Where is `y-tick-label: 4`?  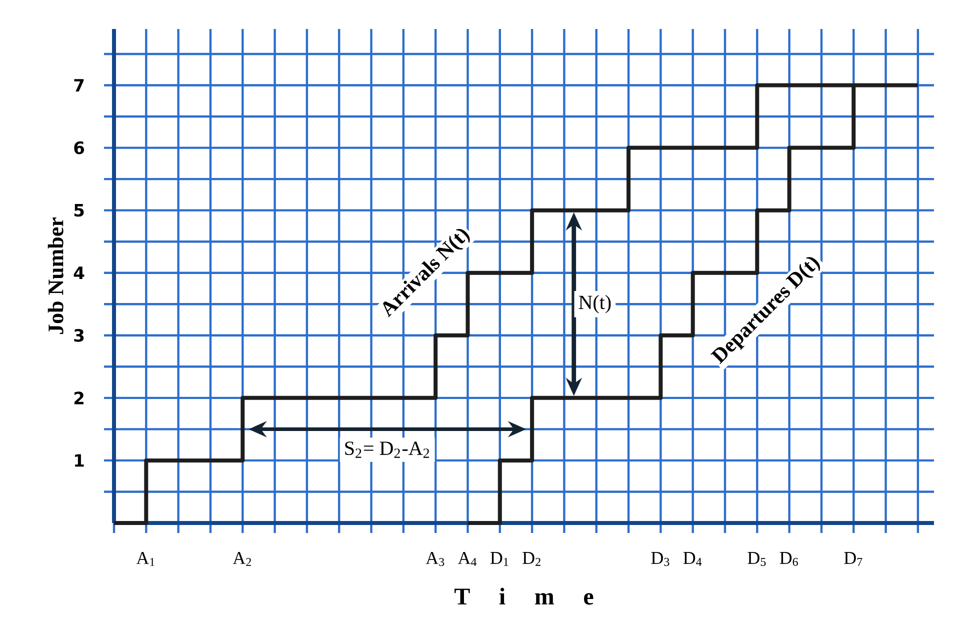 y-tick-label: 4 is located at coordinates (79, 273).